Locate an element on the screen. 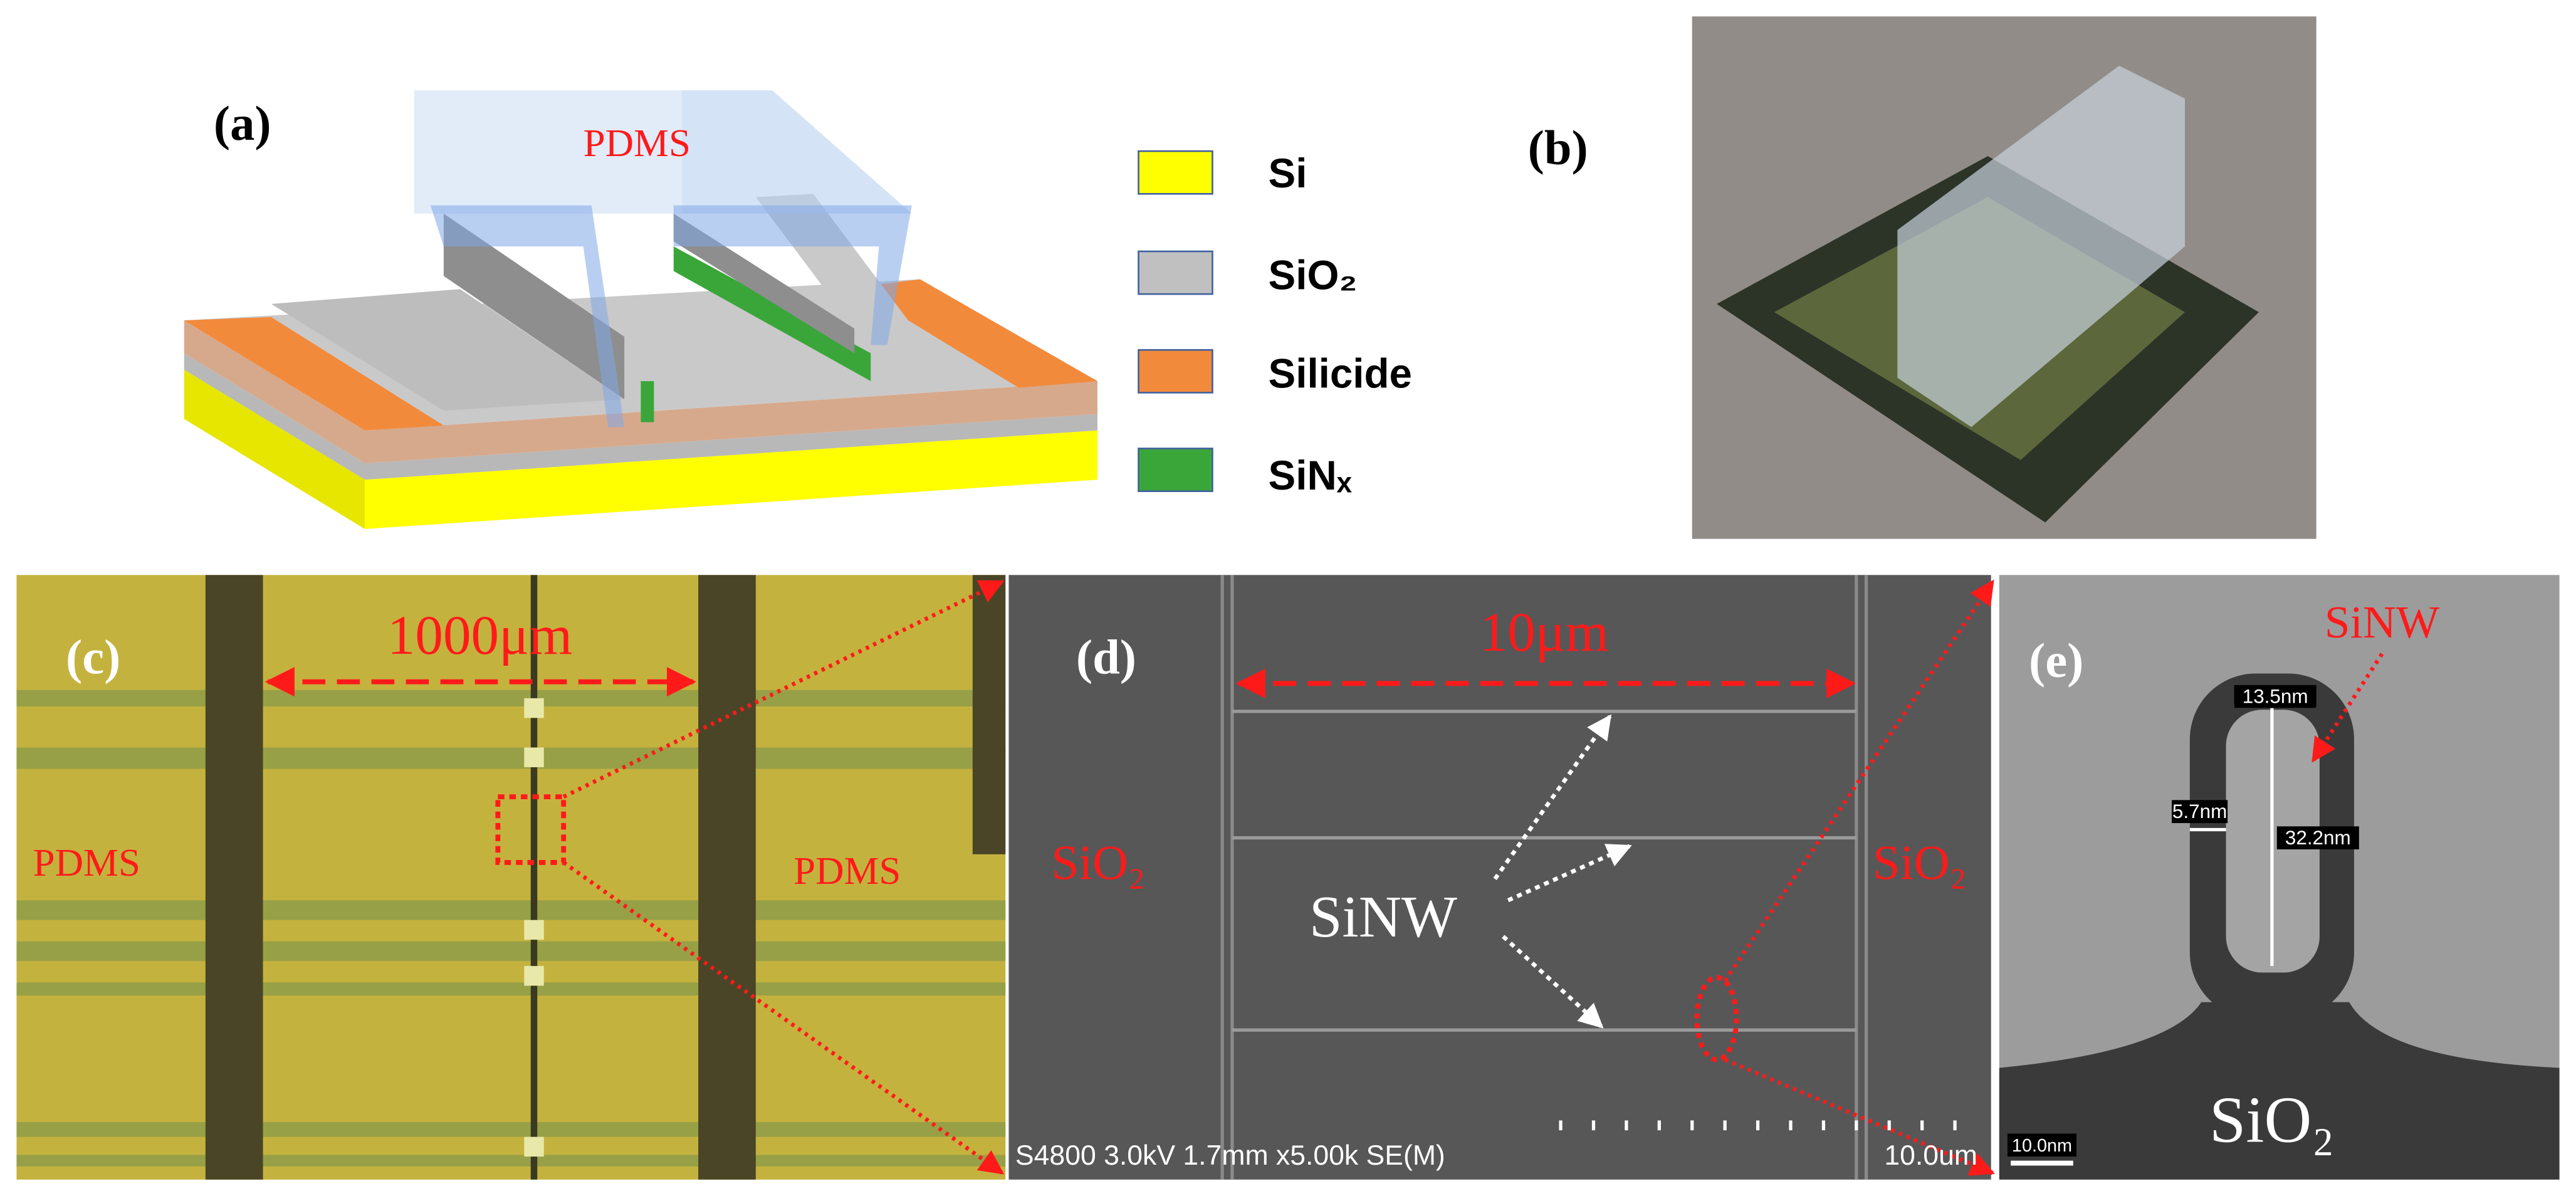  substrate is located at coordinates (2279, 1091).